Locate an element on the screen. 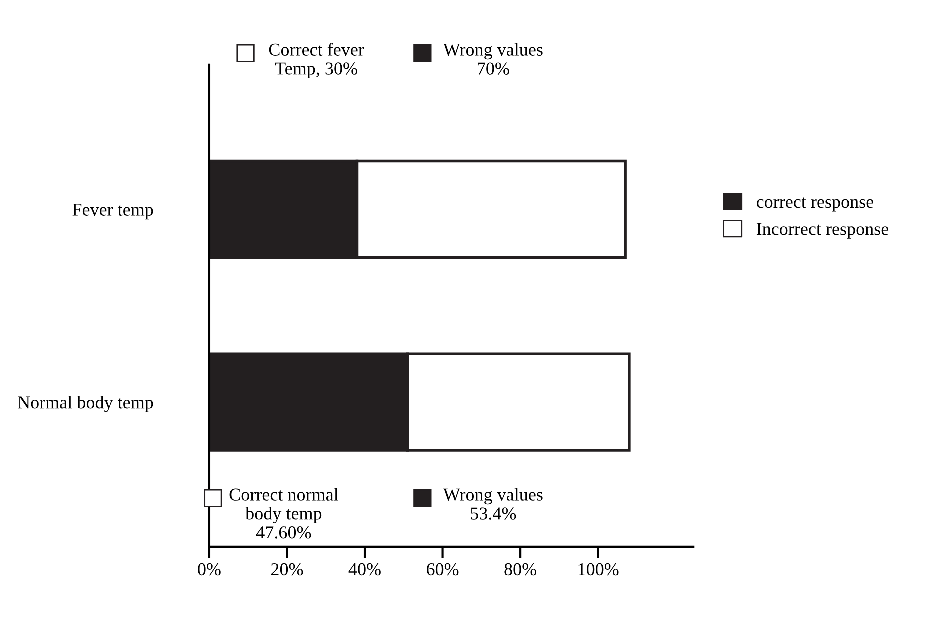 The image size is (931, 618). annotation: Correct normal body temp 47.60% is located at coordinates (284, 513).